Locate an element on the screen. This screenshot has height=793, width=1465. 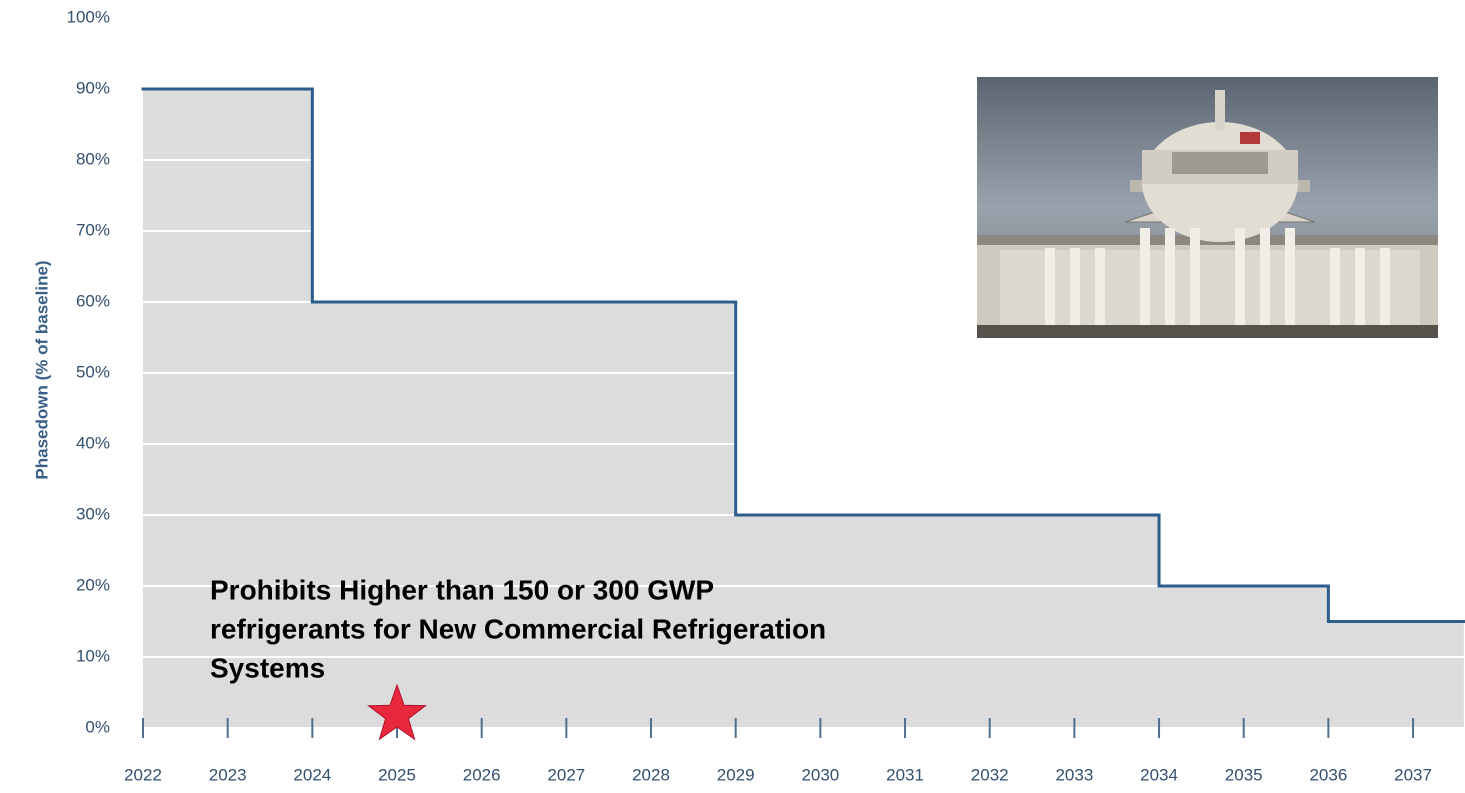
highlight-star is located at coordinates (397, 712).